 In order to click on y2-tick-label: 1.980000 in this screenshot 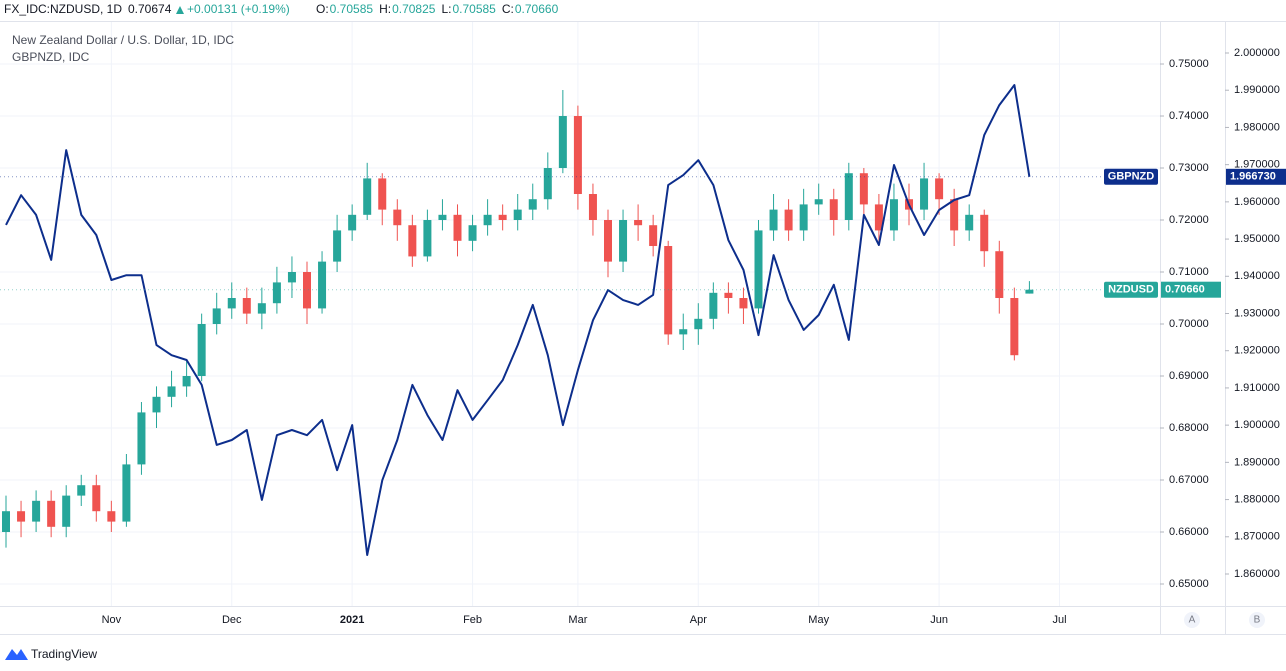, I will do `click(1257, 127)`.